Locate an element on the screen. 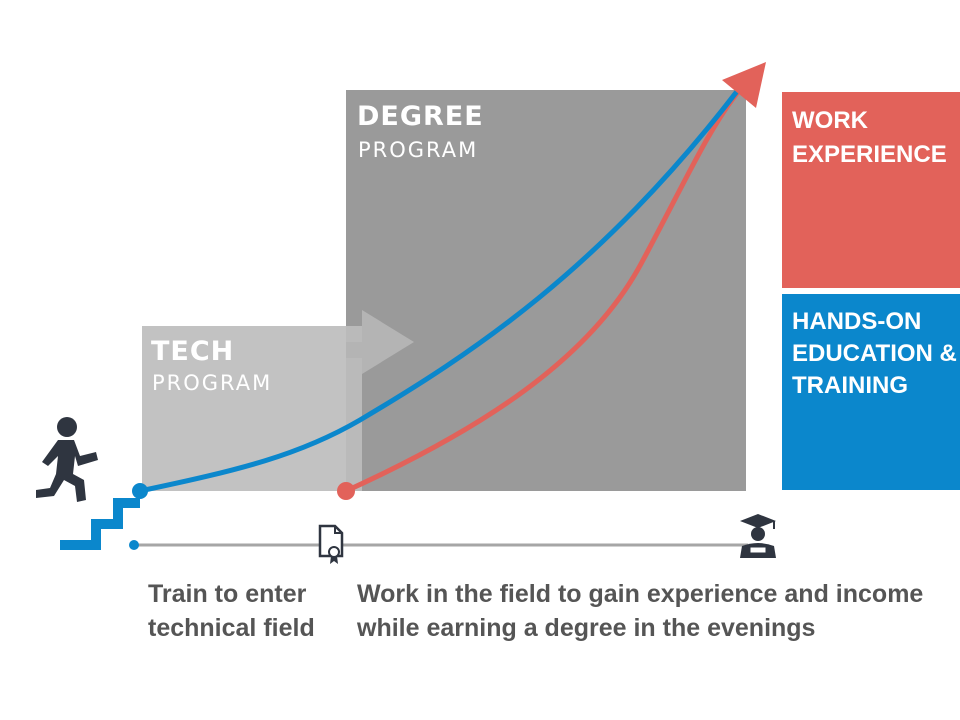 This screenshot has height=720, width=960. work-label-line2: EXPERIENCE is located at coordinates (869, 154).